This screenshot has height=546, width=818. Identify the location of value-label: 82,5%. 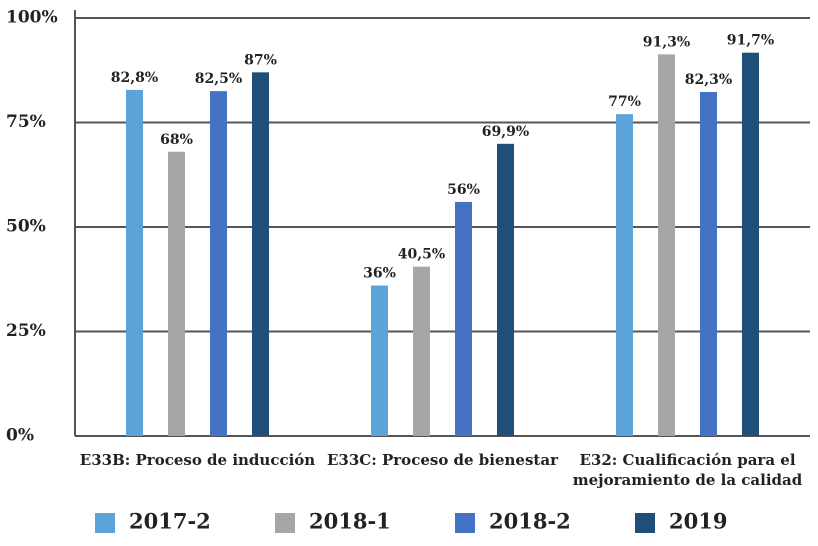
(218, 79).